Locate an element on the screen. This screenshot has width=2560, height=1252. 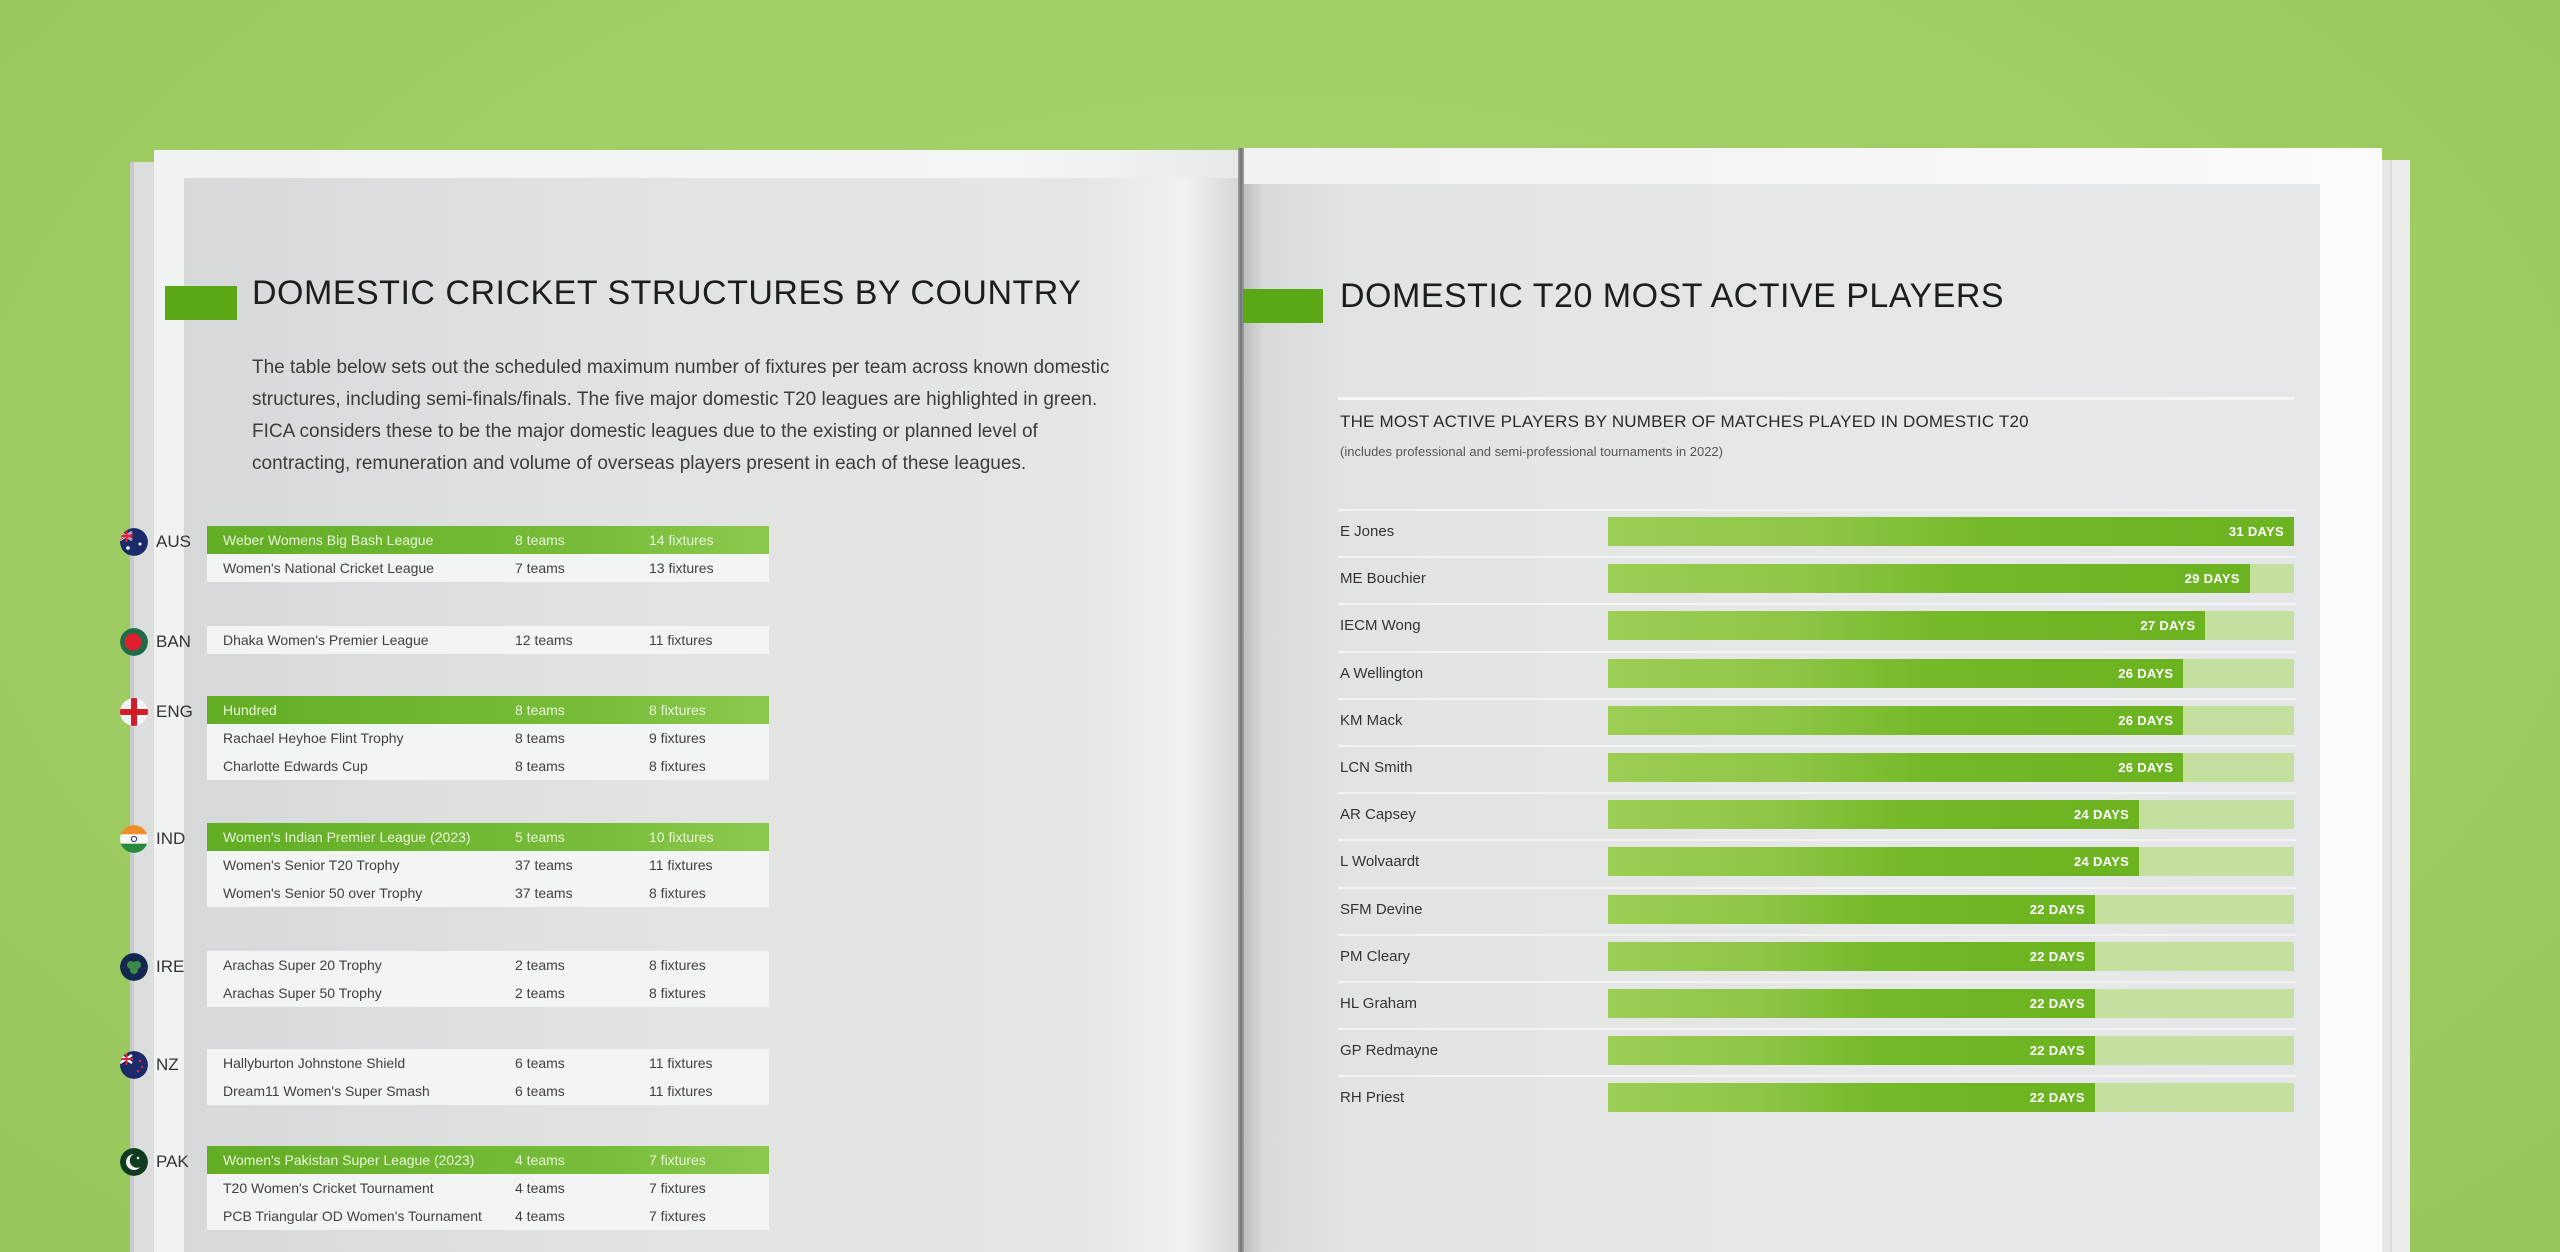
player-row: HL Graham 22 DAYS is located at coordinates (1817, 1004).